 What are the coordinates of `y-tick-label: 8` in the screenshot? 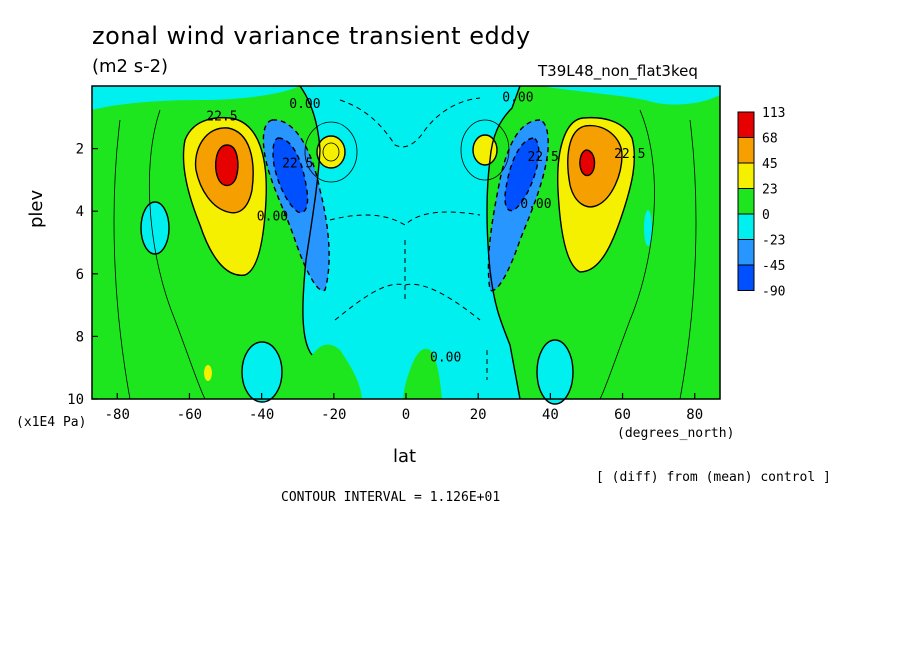 It's located at (80, 337).